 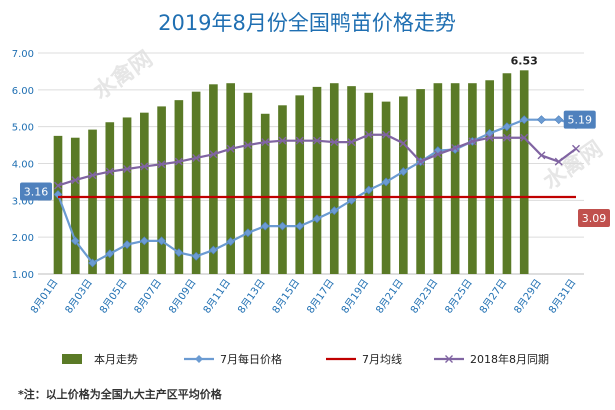 I want to click on x-tick-label: 8月25日, so click(x=459, y=296).